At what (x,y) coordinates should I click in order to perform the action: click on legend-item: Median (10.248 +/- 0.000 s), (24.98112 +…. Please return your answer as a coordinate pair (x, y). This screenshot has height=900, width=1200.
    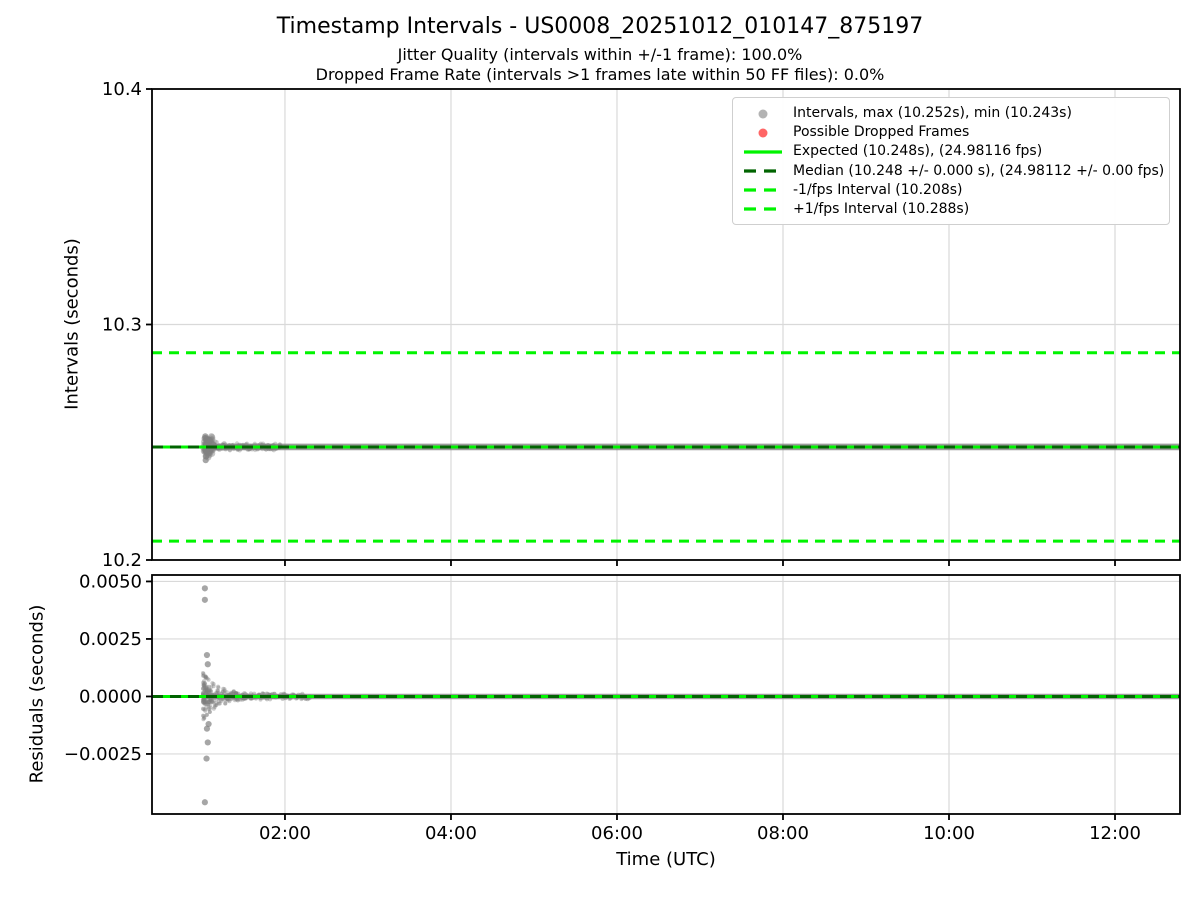
    Looking at the image, I should click on (952, 171).